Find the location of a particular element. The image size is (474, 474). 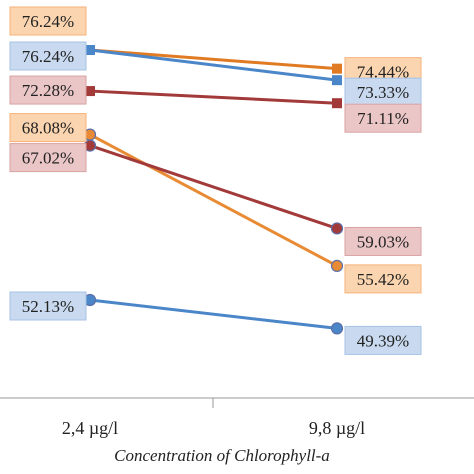

data-label-1-1: 73.33% is located at coordinates (383, 92).